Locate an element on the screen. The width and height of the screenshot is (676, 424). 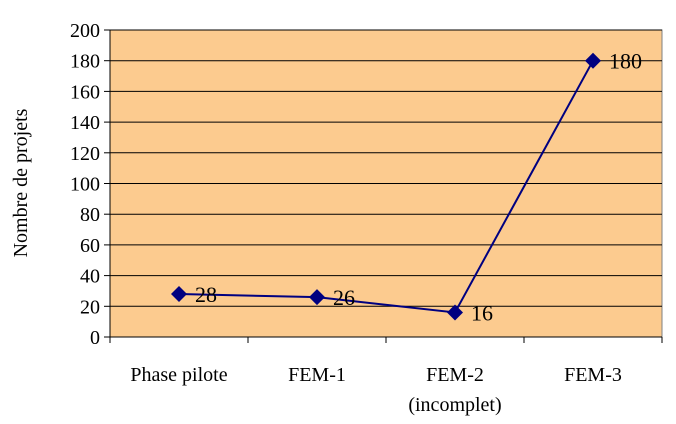
y-tick-label: 0 is located at coordinates (95, 338).